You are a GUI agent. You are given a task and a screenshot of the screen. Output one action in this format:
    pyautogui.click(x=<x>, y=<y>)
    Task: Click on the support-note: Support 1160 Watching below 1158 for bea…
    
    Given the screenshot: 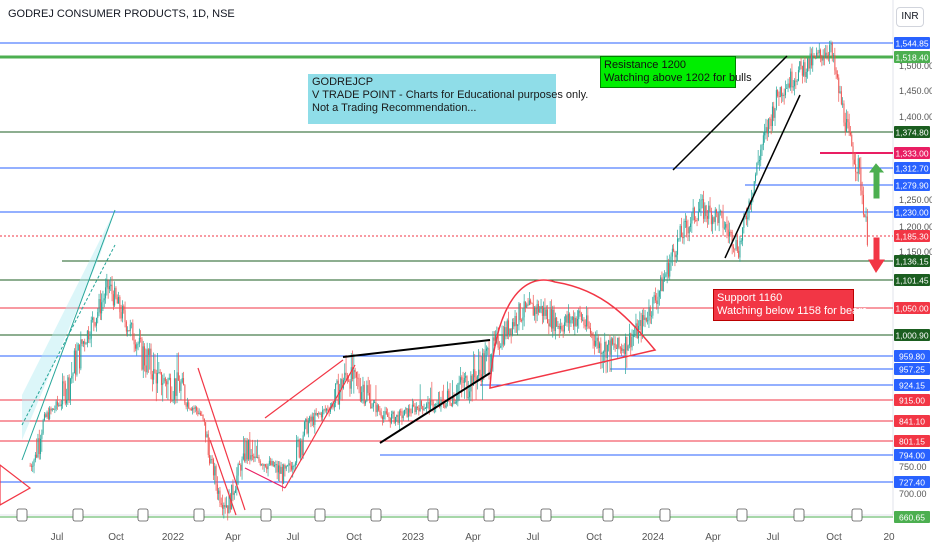 What is the action you would take?
    pyautogui.click(x=790, y=305)
    